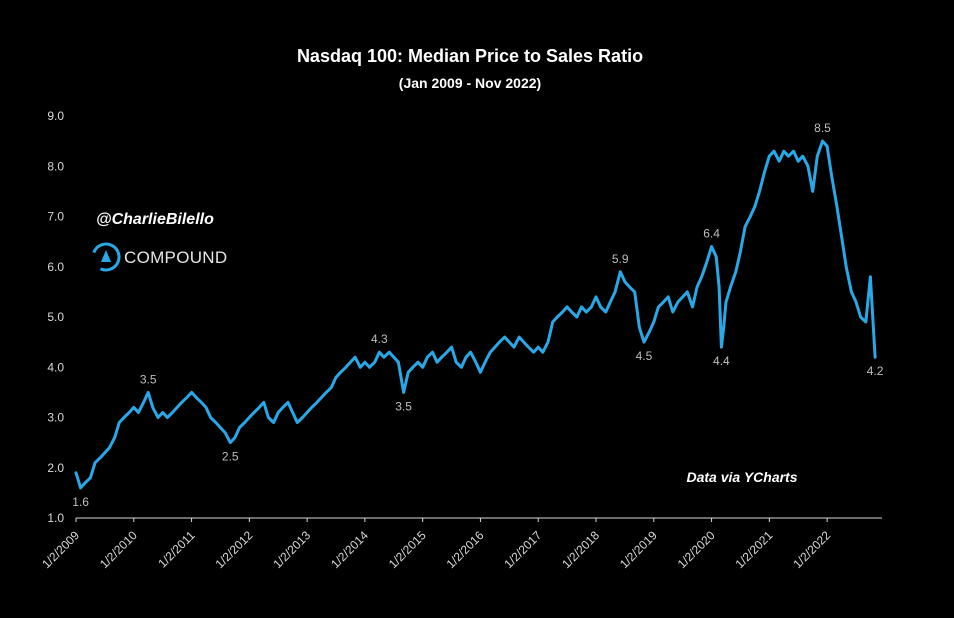  What do you see at coordinates (175, 257) in the screenshot?
I see `watermark-brand: COMPOUND` at bounding box center [175, 257].